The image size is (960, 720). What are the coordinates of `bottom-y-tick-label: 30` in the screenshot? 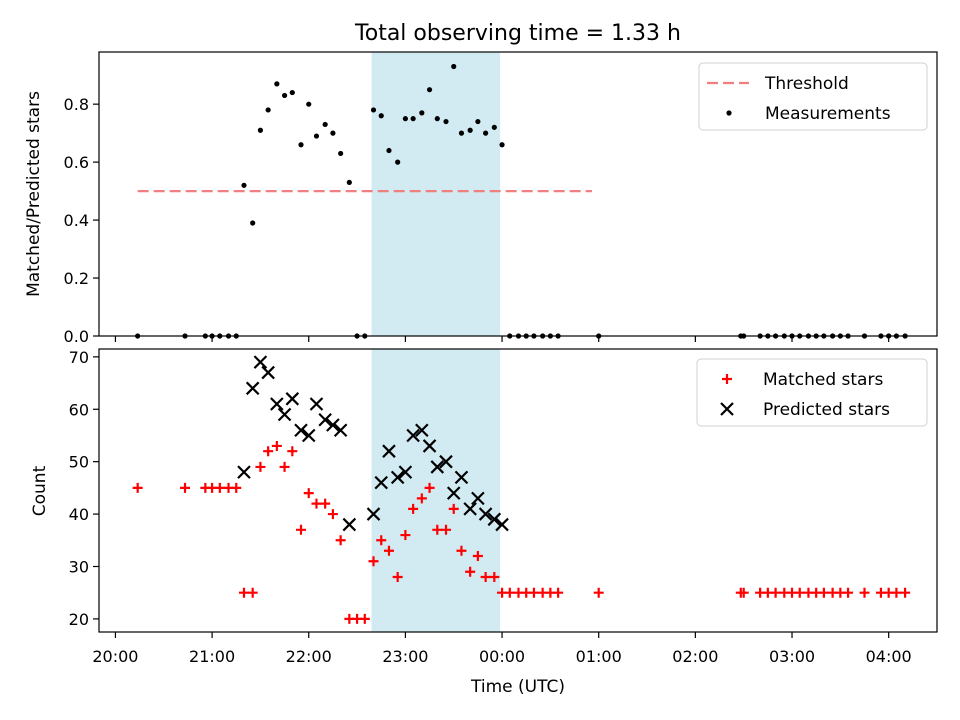 It's located at (79, 566).